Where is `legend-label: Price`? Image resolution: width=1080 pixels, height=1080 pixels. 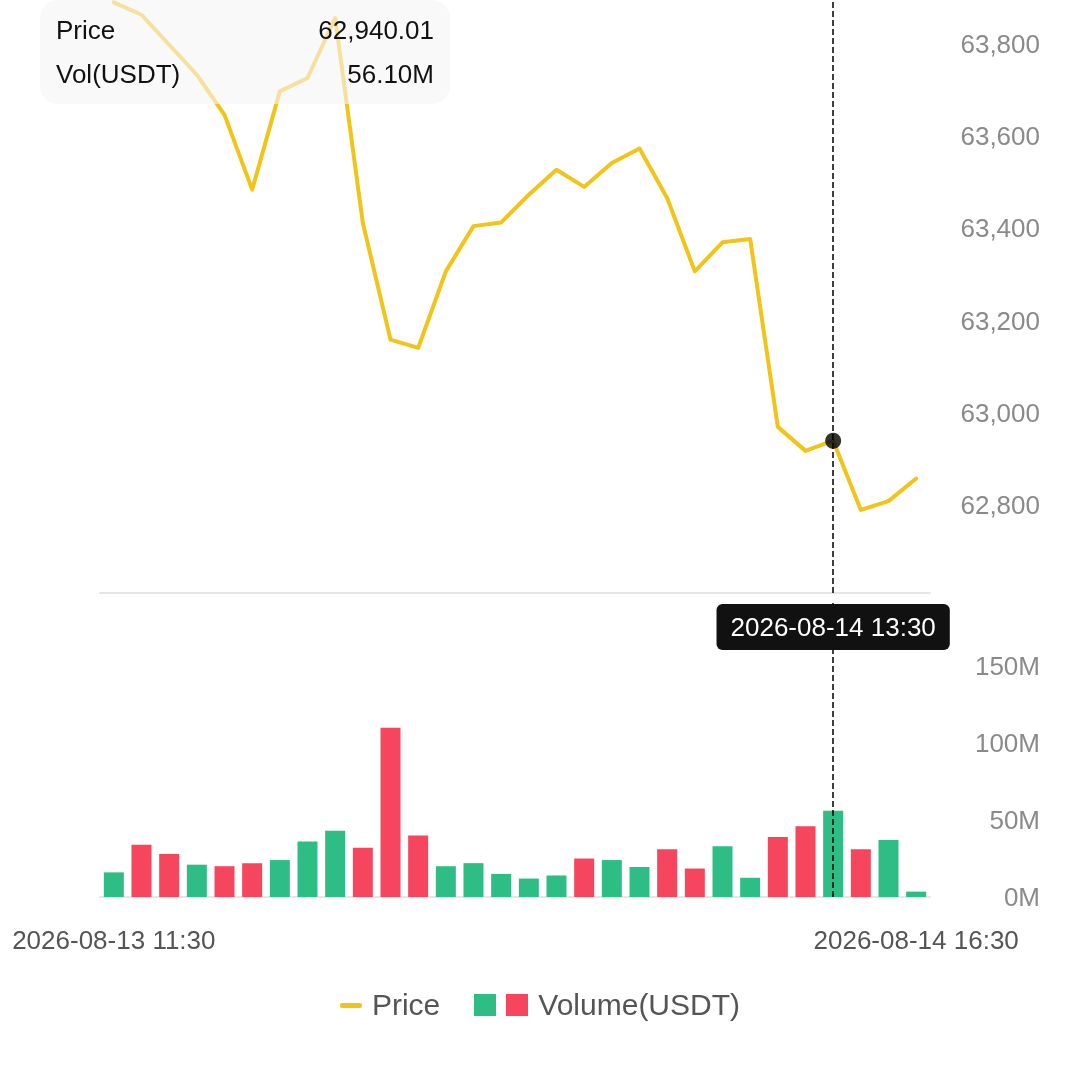 legend-label: Price is located at coordinates (406, 1005).